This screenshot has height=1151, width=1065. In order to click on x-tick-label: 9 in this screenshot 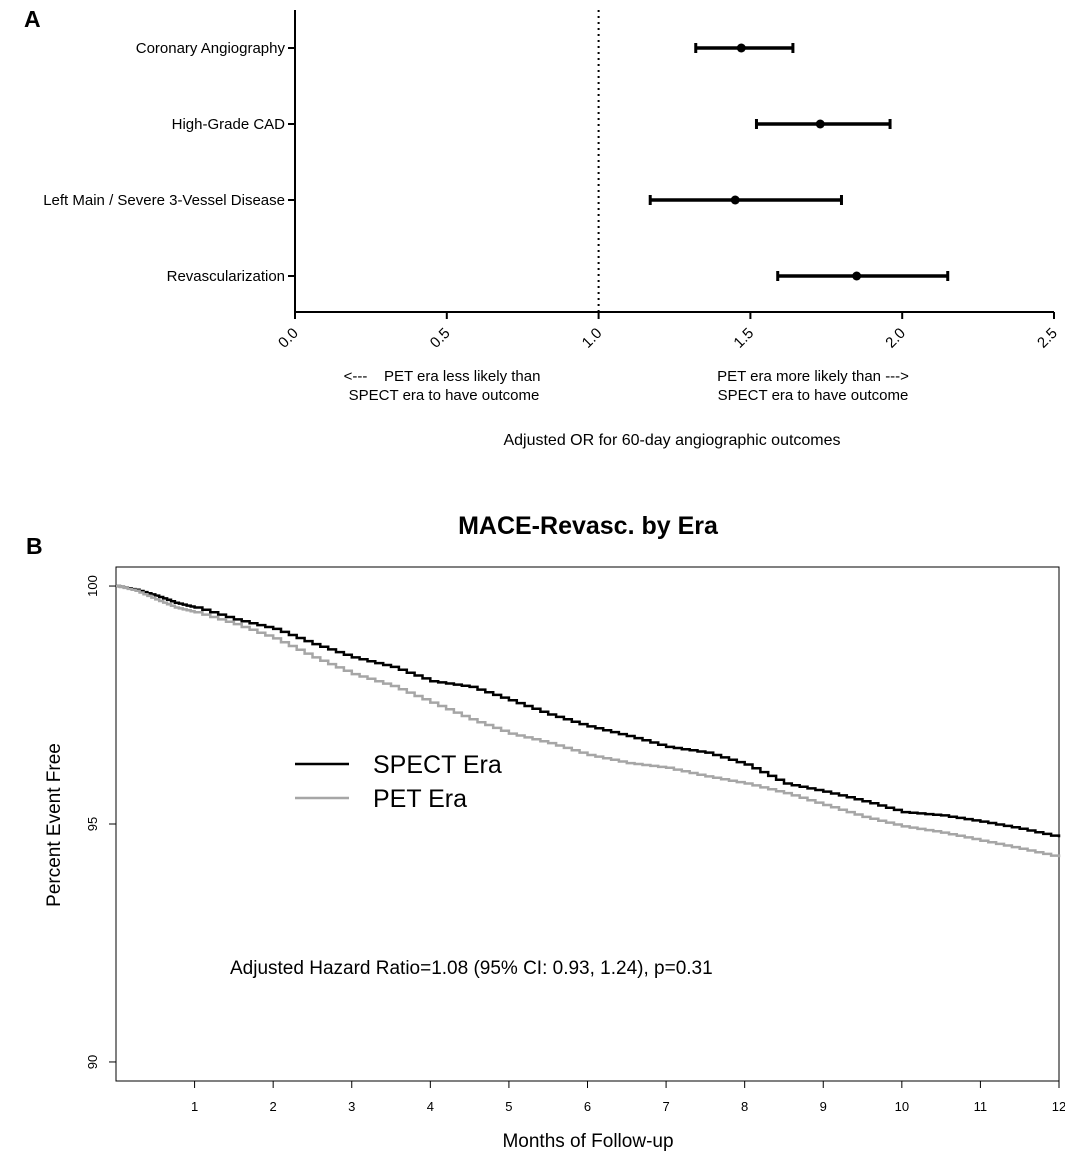, I will do `click(823, 1106)`.